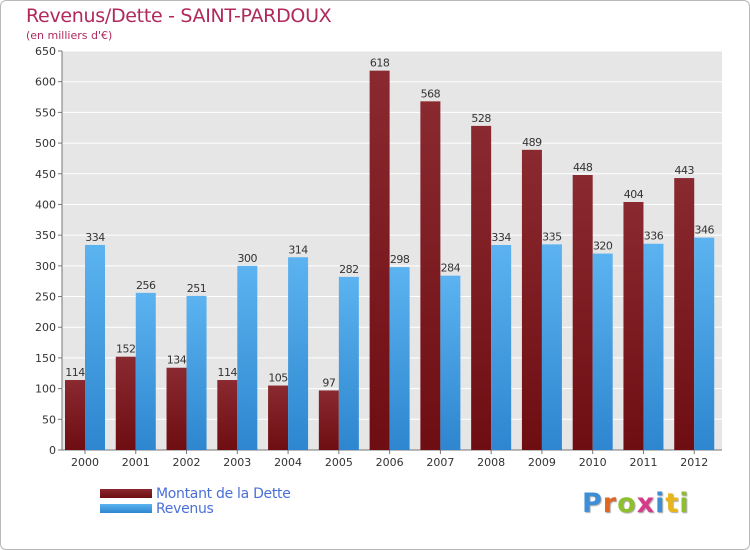 Image resolution: width=750 pixels, height=550 pixels. I want to click on data-label-dette: 618, so click(380, 63).